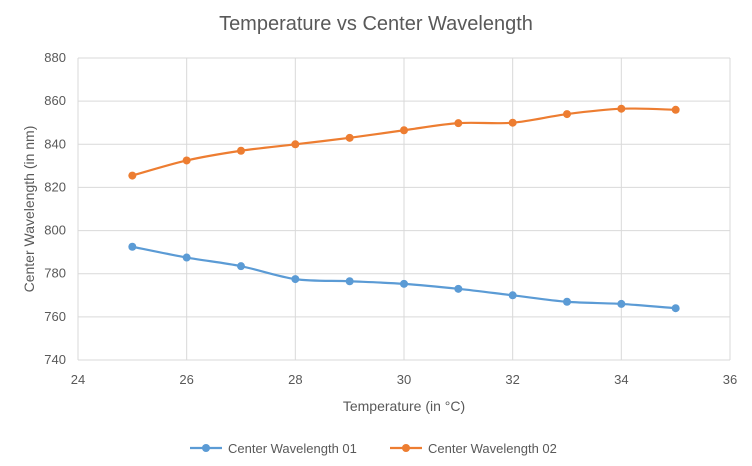 The height and width of the screenshot is (466, 752). I want to click on x-tick-label: 34, so click(621, 379).